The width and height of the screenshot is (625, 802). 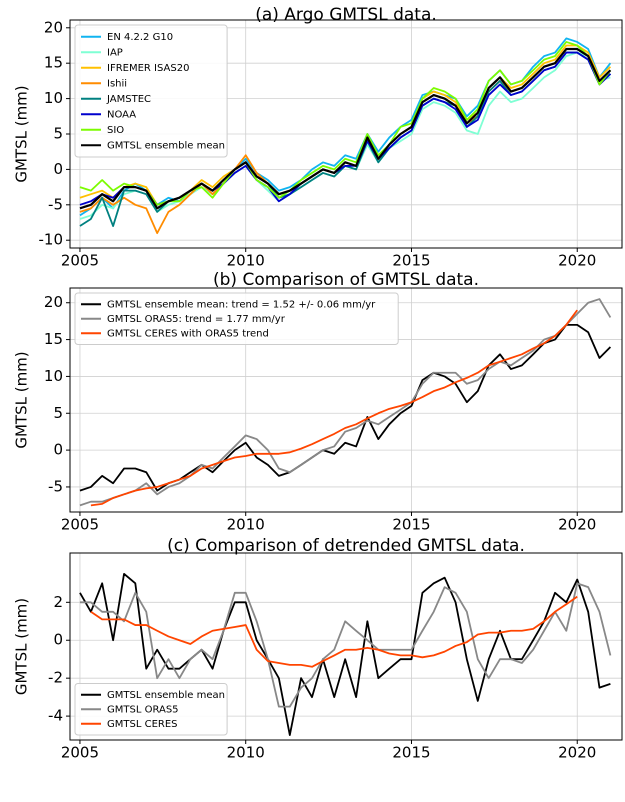 I want to click on legend-label: IFREMER ISAS20, so click(x=148, y=68).